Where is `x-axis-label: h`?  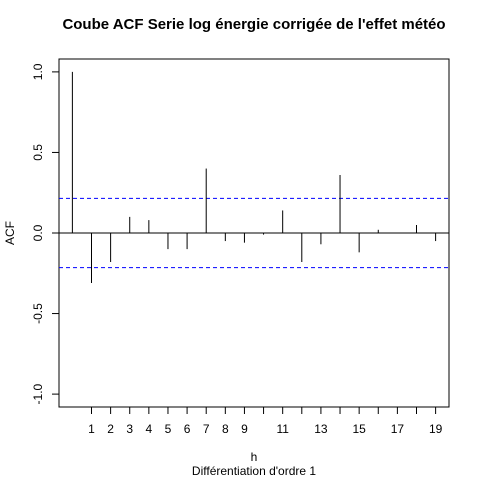
x-axis-label: h is located at coordinates (254, 457).